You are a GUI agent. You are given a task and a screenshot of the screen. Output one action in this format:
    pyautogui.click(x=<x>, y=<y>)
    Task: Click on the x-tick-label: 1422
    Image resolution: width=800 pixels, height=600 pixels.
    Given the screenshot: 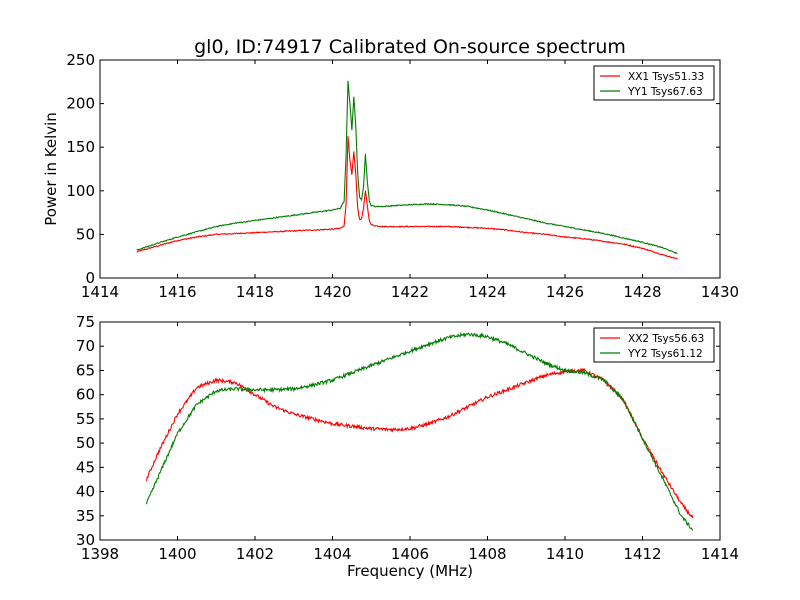 What is the action you would take?
    pyautogui.click(x=410, y=292)
    